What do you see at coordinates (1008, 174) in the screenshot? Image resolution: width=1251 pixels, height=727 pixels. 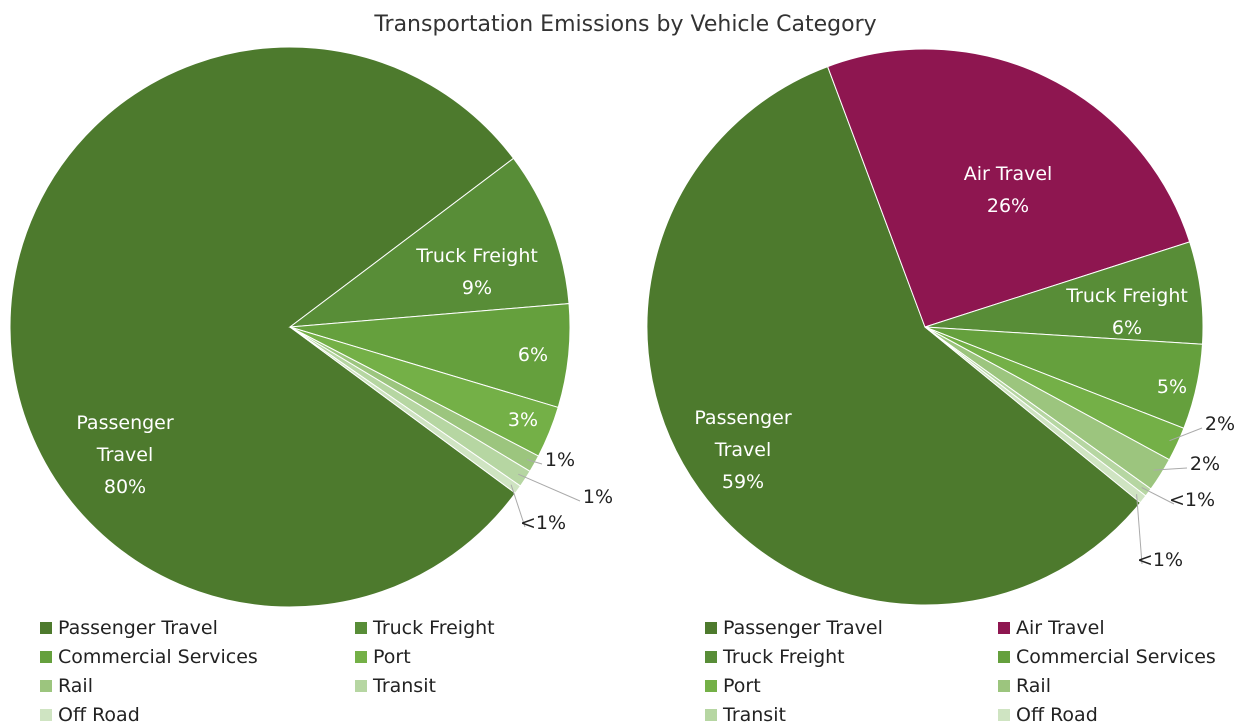 I see `slice-name: Air Travel` at bounding box center [1008, 174].